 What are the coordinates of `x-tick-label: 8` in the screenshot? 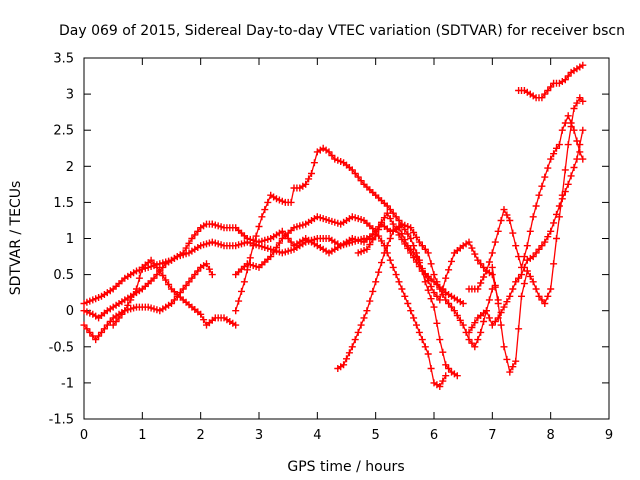 It's located at (551, 435).